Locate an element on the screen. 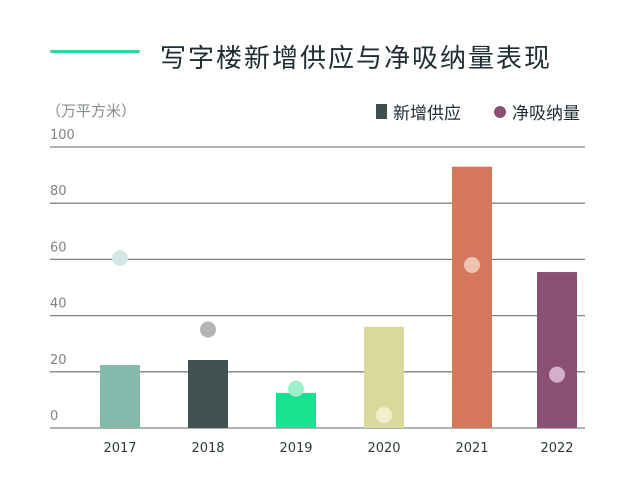  y-tick-label: 100 is located at coordinates (62, 135).